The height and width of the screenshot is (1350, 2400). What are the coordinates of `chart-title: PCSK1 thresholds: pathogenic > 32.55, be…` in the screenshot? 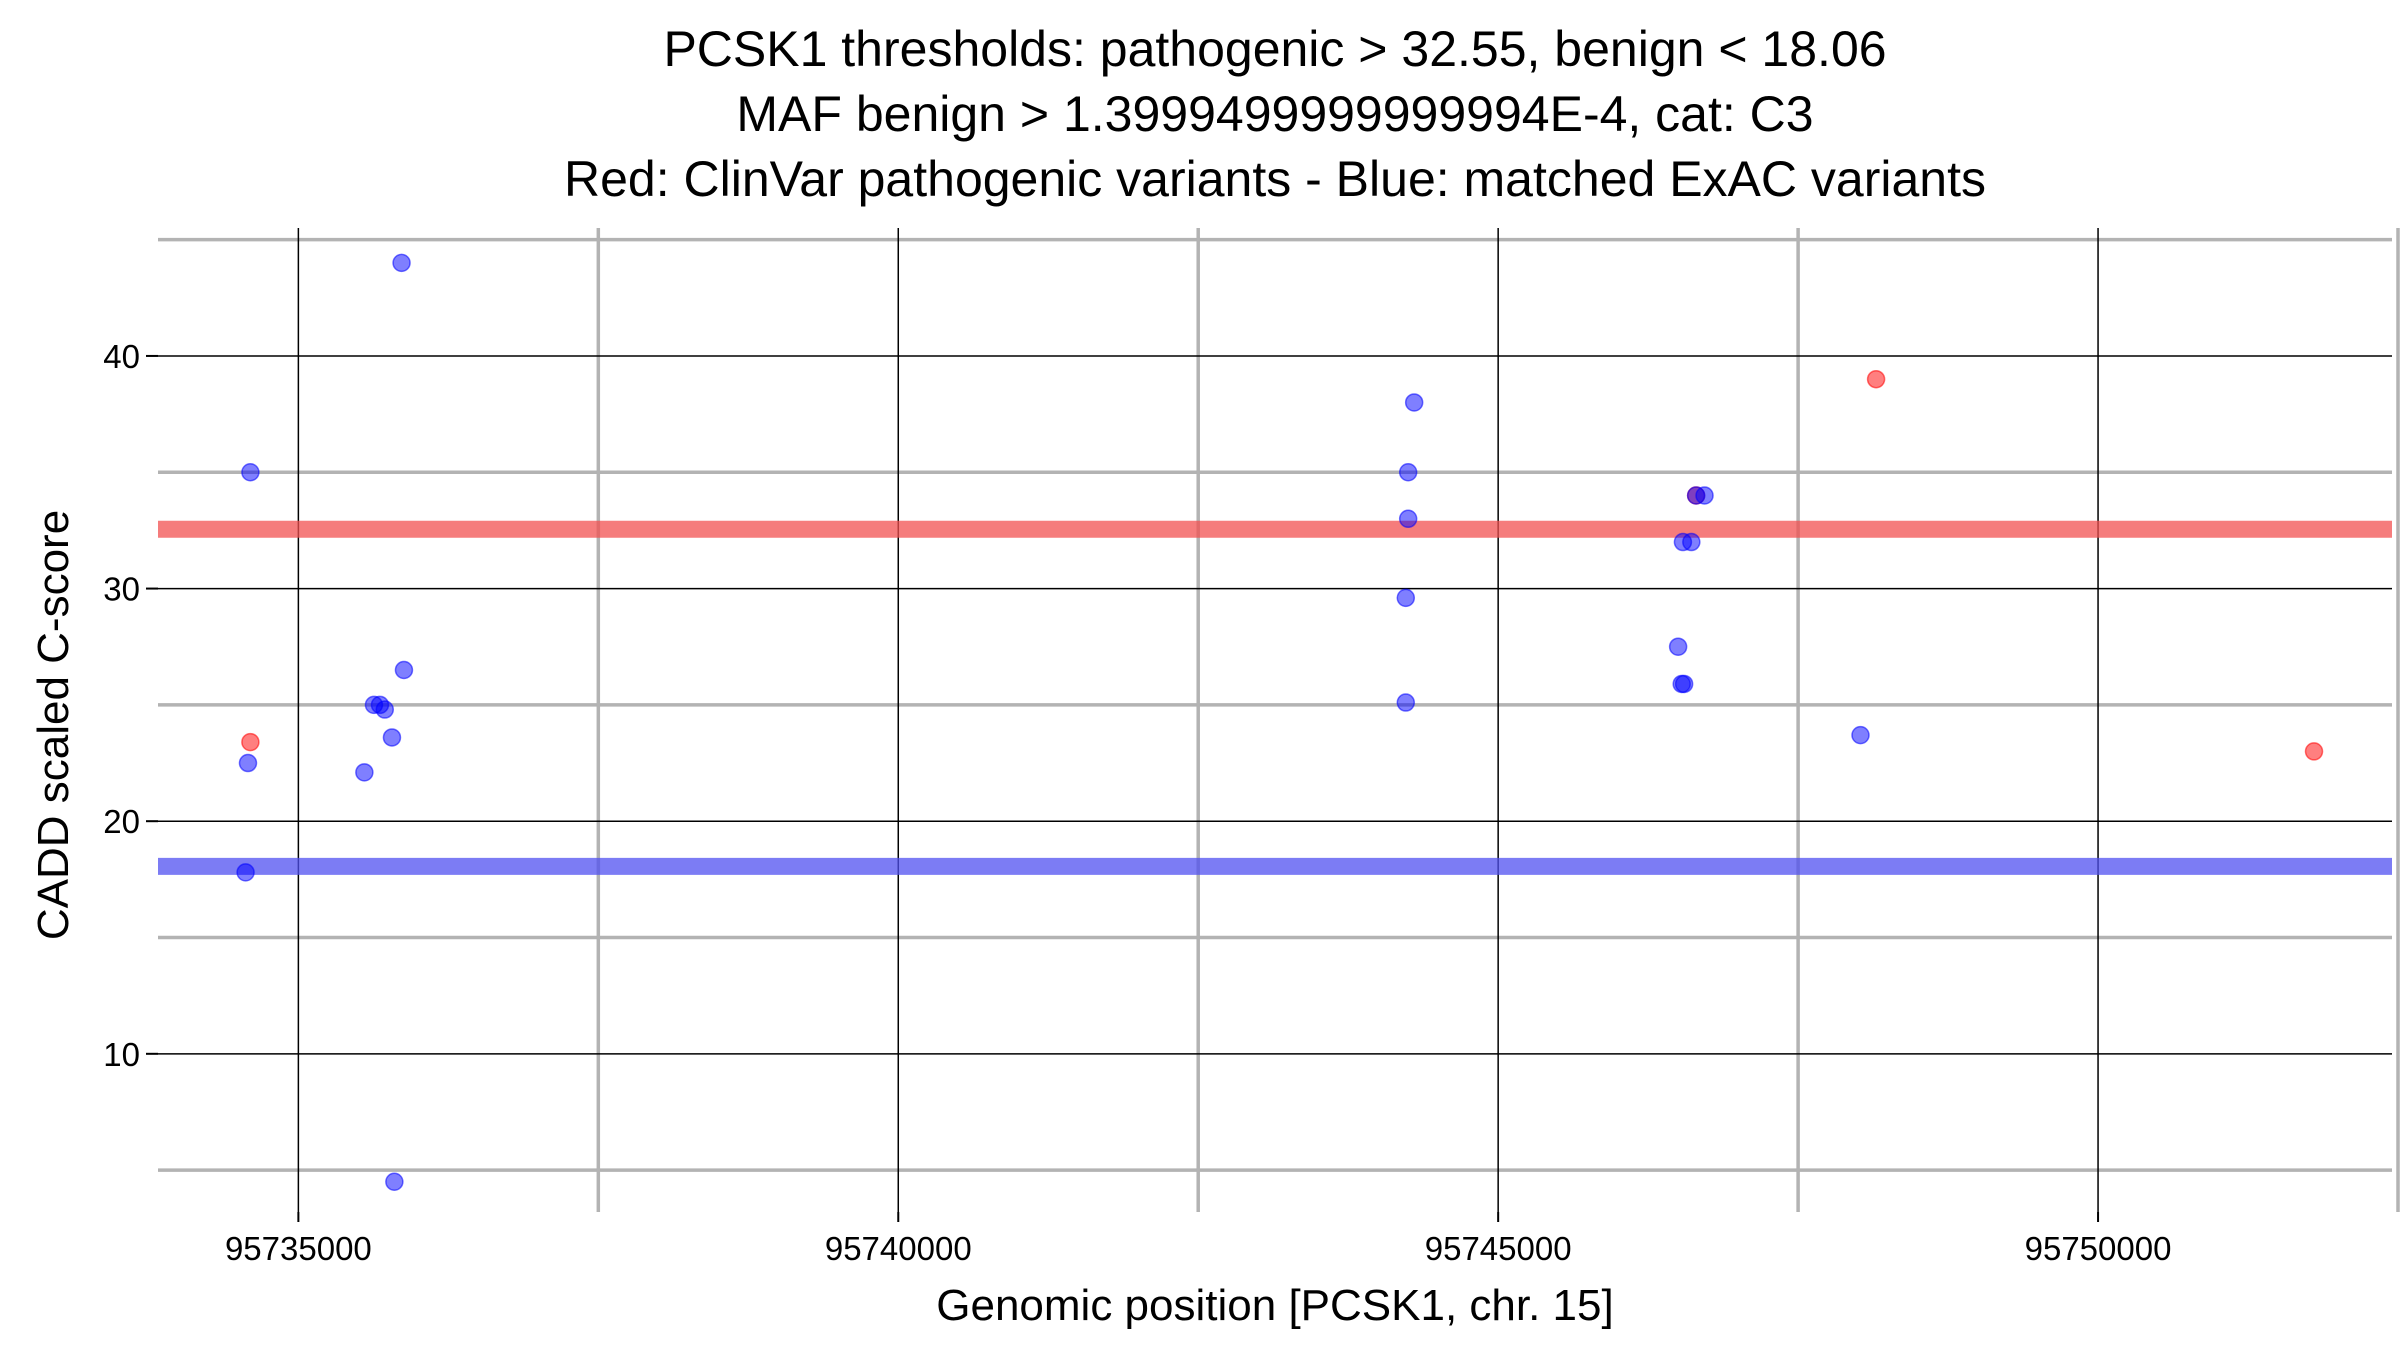 It's located at (1275, 114).